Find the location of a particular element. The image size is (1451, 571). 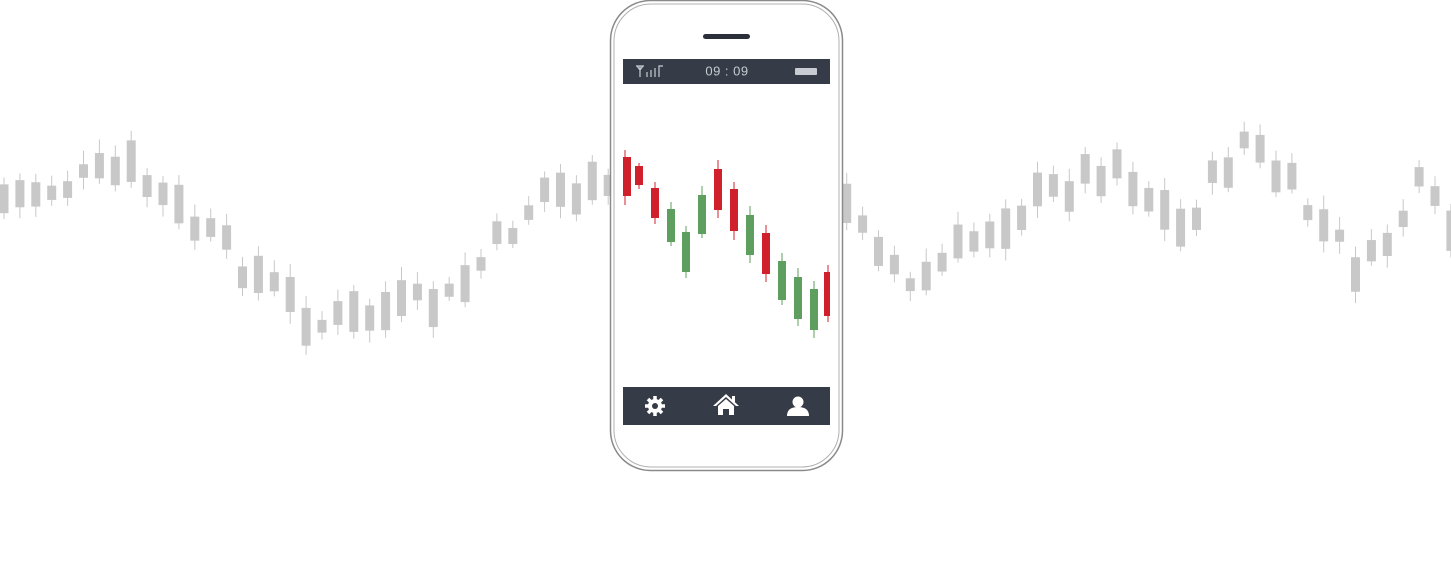

speaker is located at coordinates (726, 36).